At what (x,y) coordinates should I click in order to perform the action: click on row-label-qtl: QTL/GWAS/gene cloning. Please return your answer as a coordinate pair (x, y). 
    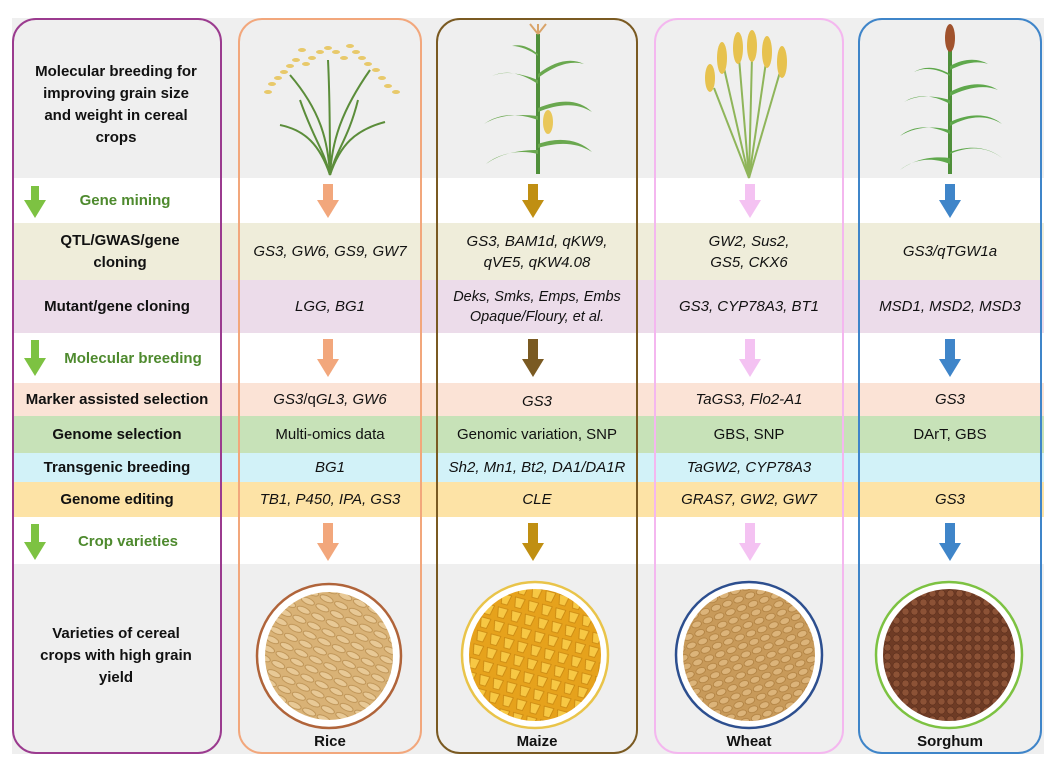
    Looking at the image, I should click on (120, 251).